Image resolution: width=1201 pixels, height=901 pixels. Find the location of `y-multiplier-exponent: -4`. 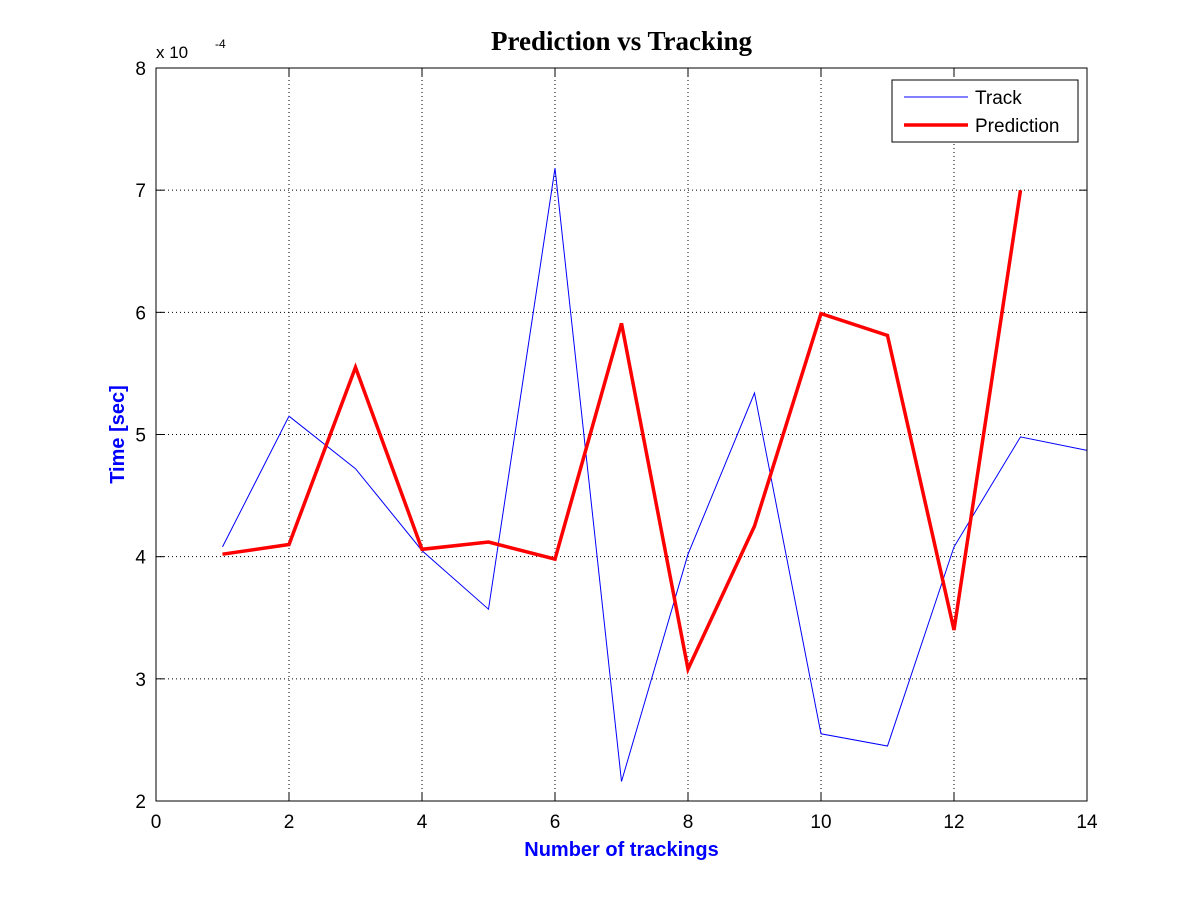

y-multiplier-exponent: -4 is located at coordinates (220, 44).